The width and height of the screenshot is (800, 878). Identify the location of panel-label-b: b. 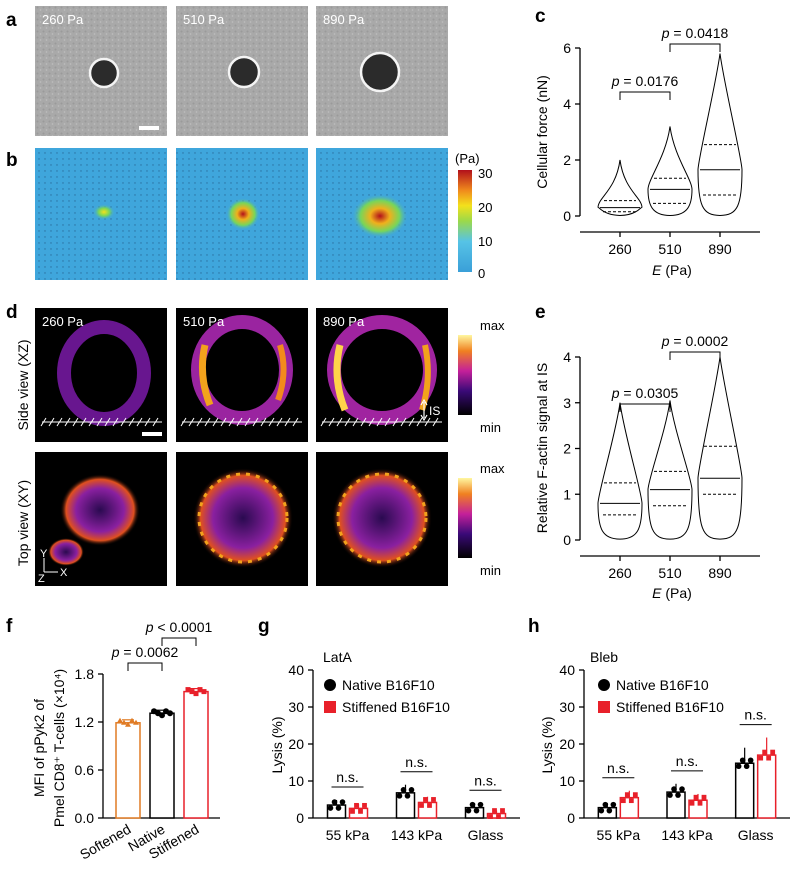
(12, 160).